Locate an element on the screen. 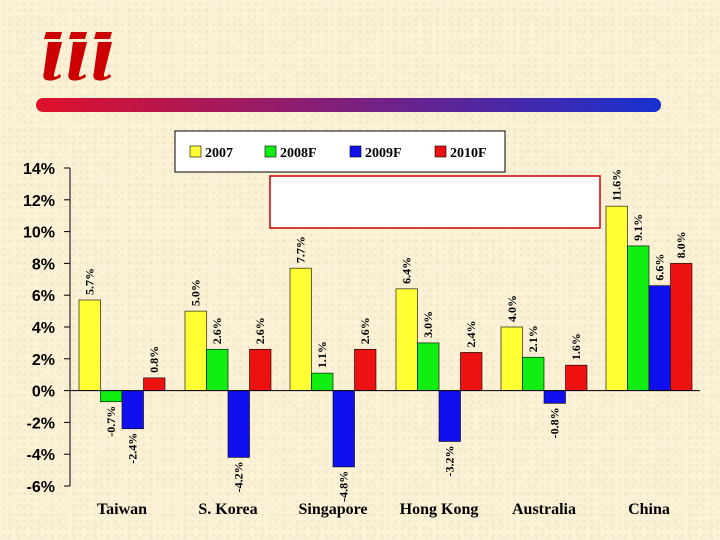  bar-s-korea-2009f is located at coordinates (238, 424).